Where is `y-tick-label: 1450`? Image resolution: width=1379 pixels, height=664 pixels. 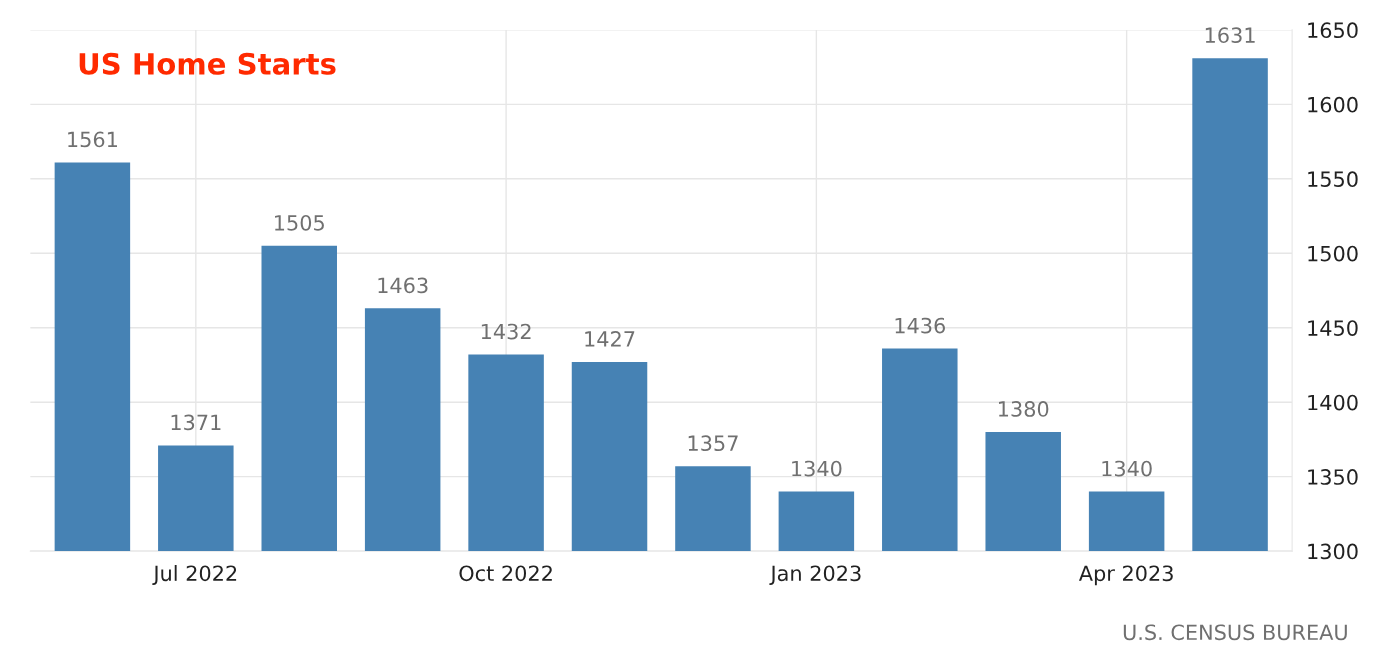
y-tick-label: 1450 is located at coordinates (1333, 328).